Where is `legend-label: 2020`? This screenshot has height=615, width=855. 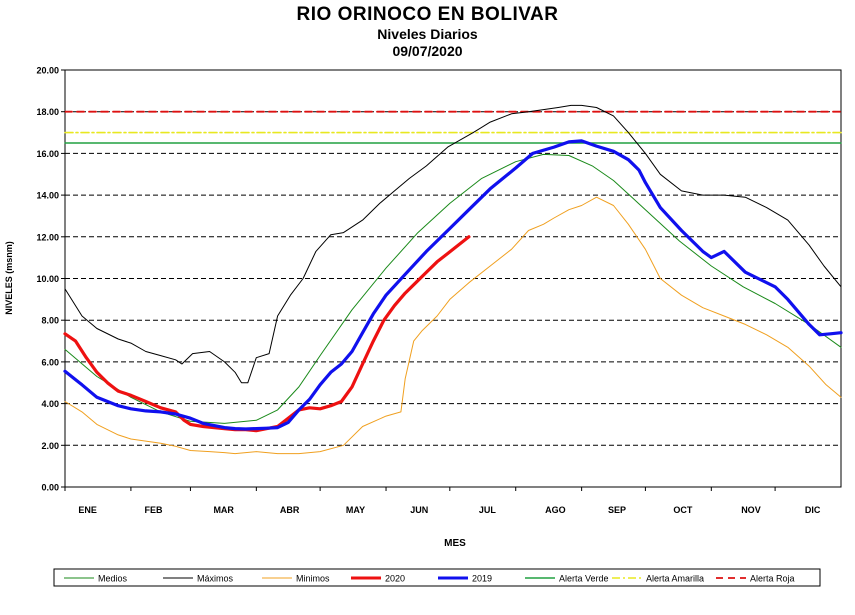
legend-label: 2020 is located at coordinates (395, 579).